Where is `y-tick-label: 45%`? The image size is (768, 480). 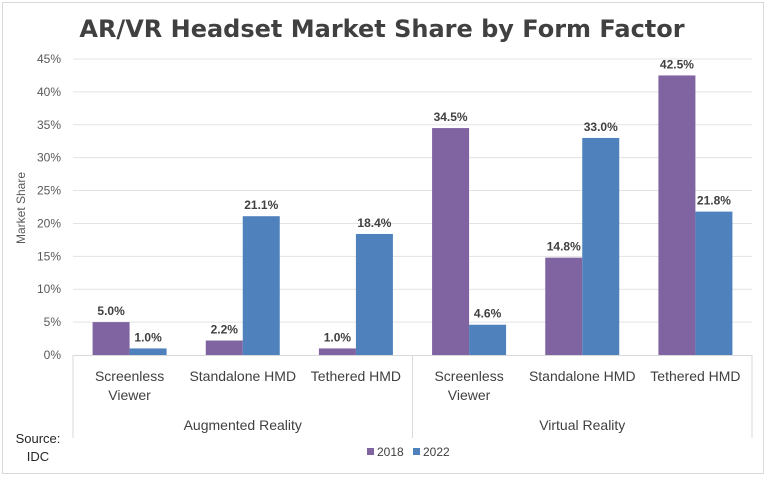
y-tick-label: 45% is located at coordinates (49, 59).